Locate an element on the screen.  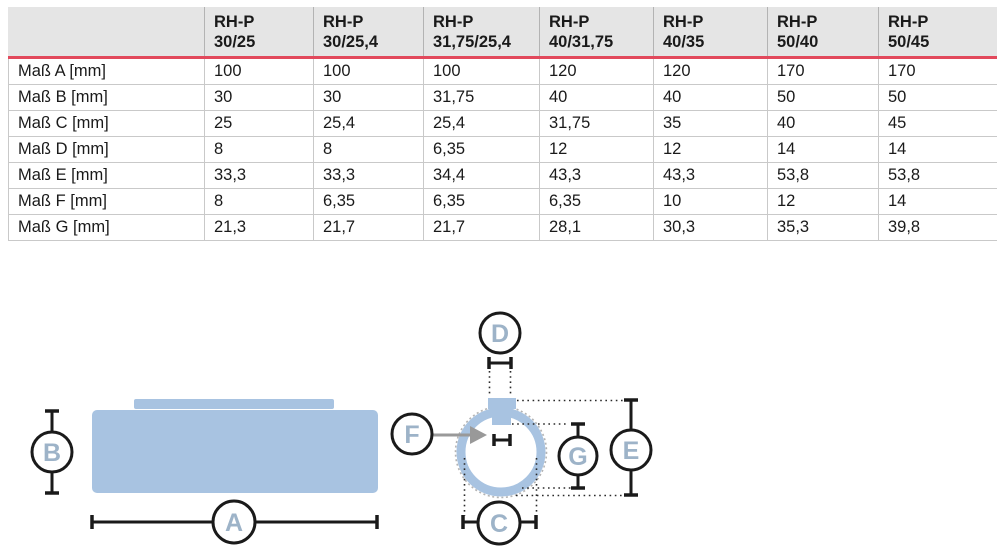
dimension-F: F is located at coordinates (451, 434).